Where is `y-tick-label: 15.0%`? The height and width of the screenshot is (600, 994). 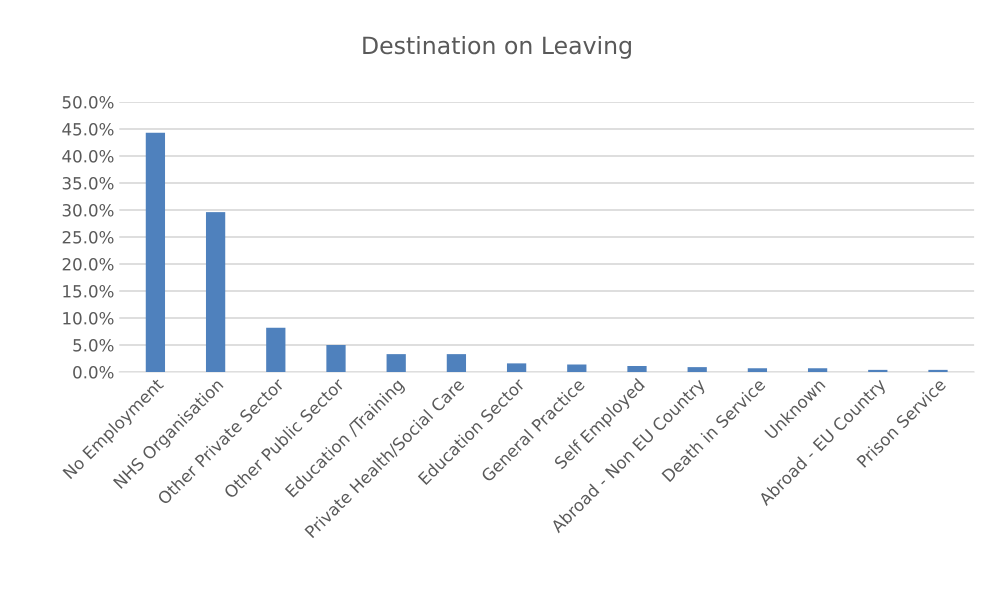
y-tick-label: 15.0% is located at coordinates (88, 291).